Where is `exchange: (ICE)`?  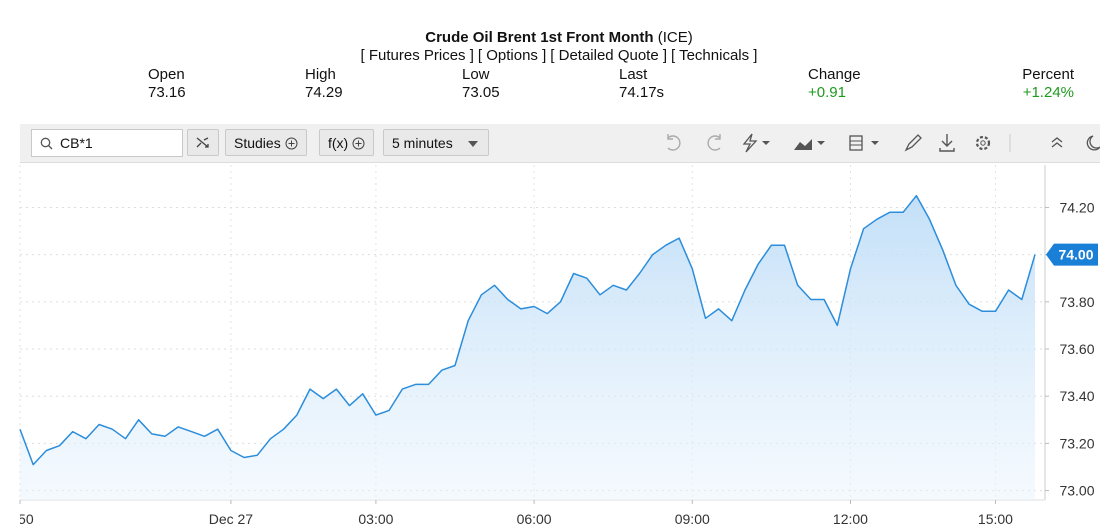 exchange: (ICE) is located at coordinates (675, 37).